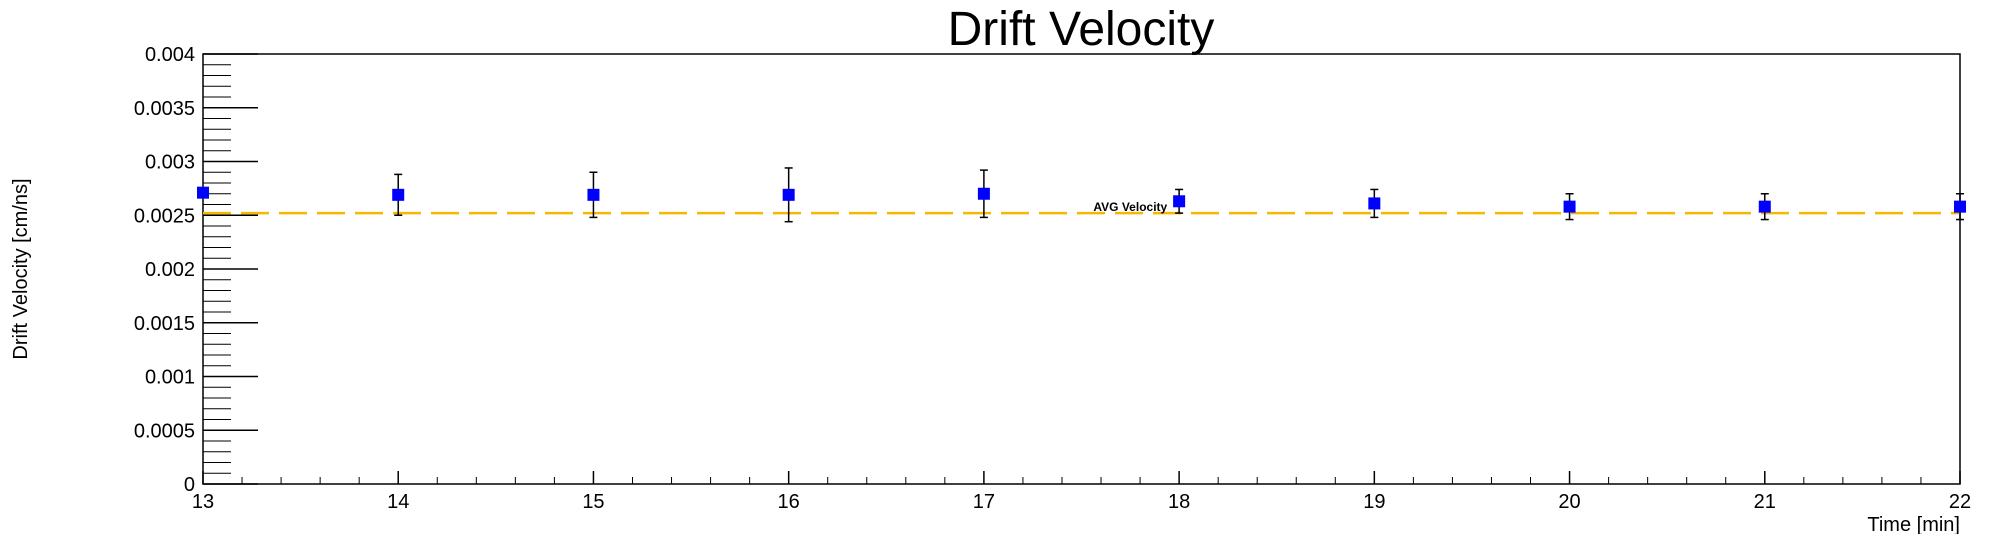 The width and height of the screenshot is (1996, 534). Describe the element at coordinates (1765, 502) in the screenshot. I see `x-tick-label: 21` at that location.